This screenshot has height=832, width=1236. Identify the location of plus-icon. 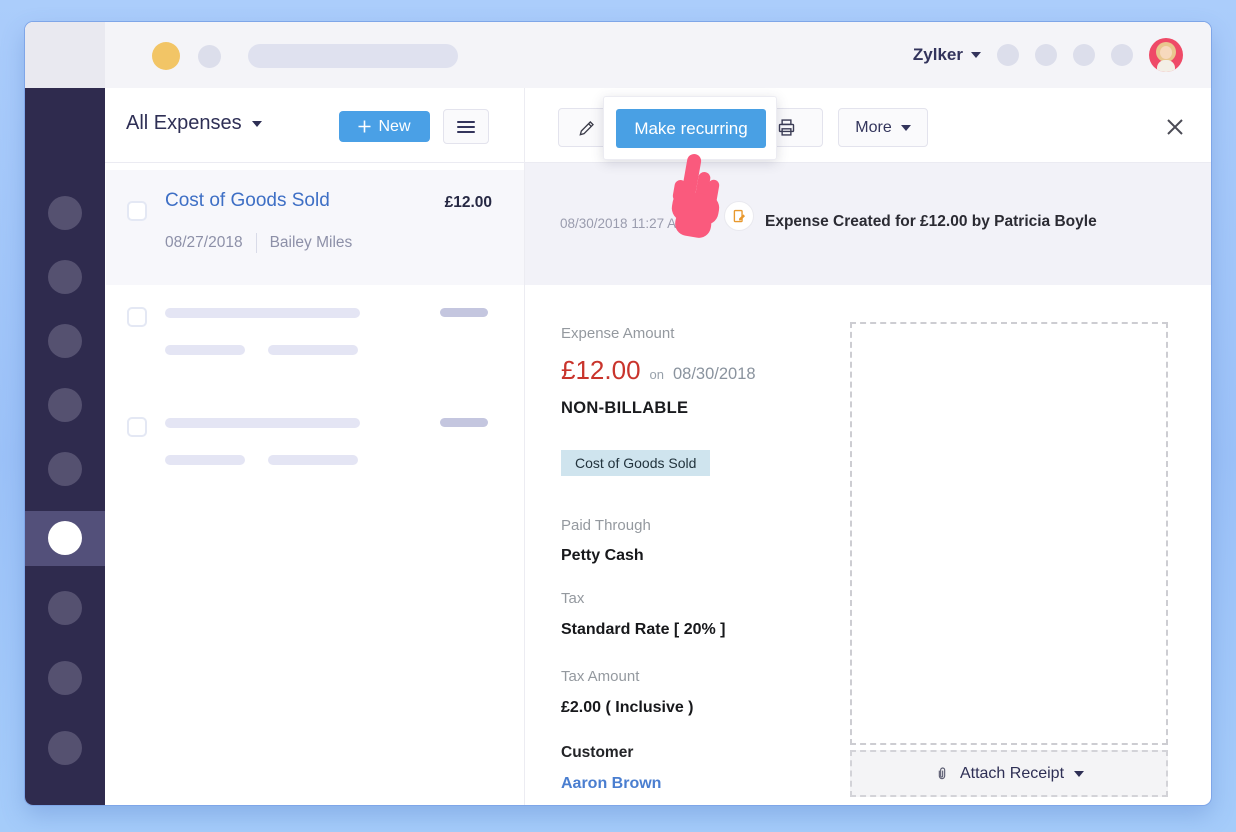
(364, 126).